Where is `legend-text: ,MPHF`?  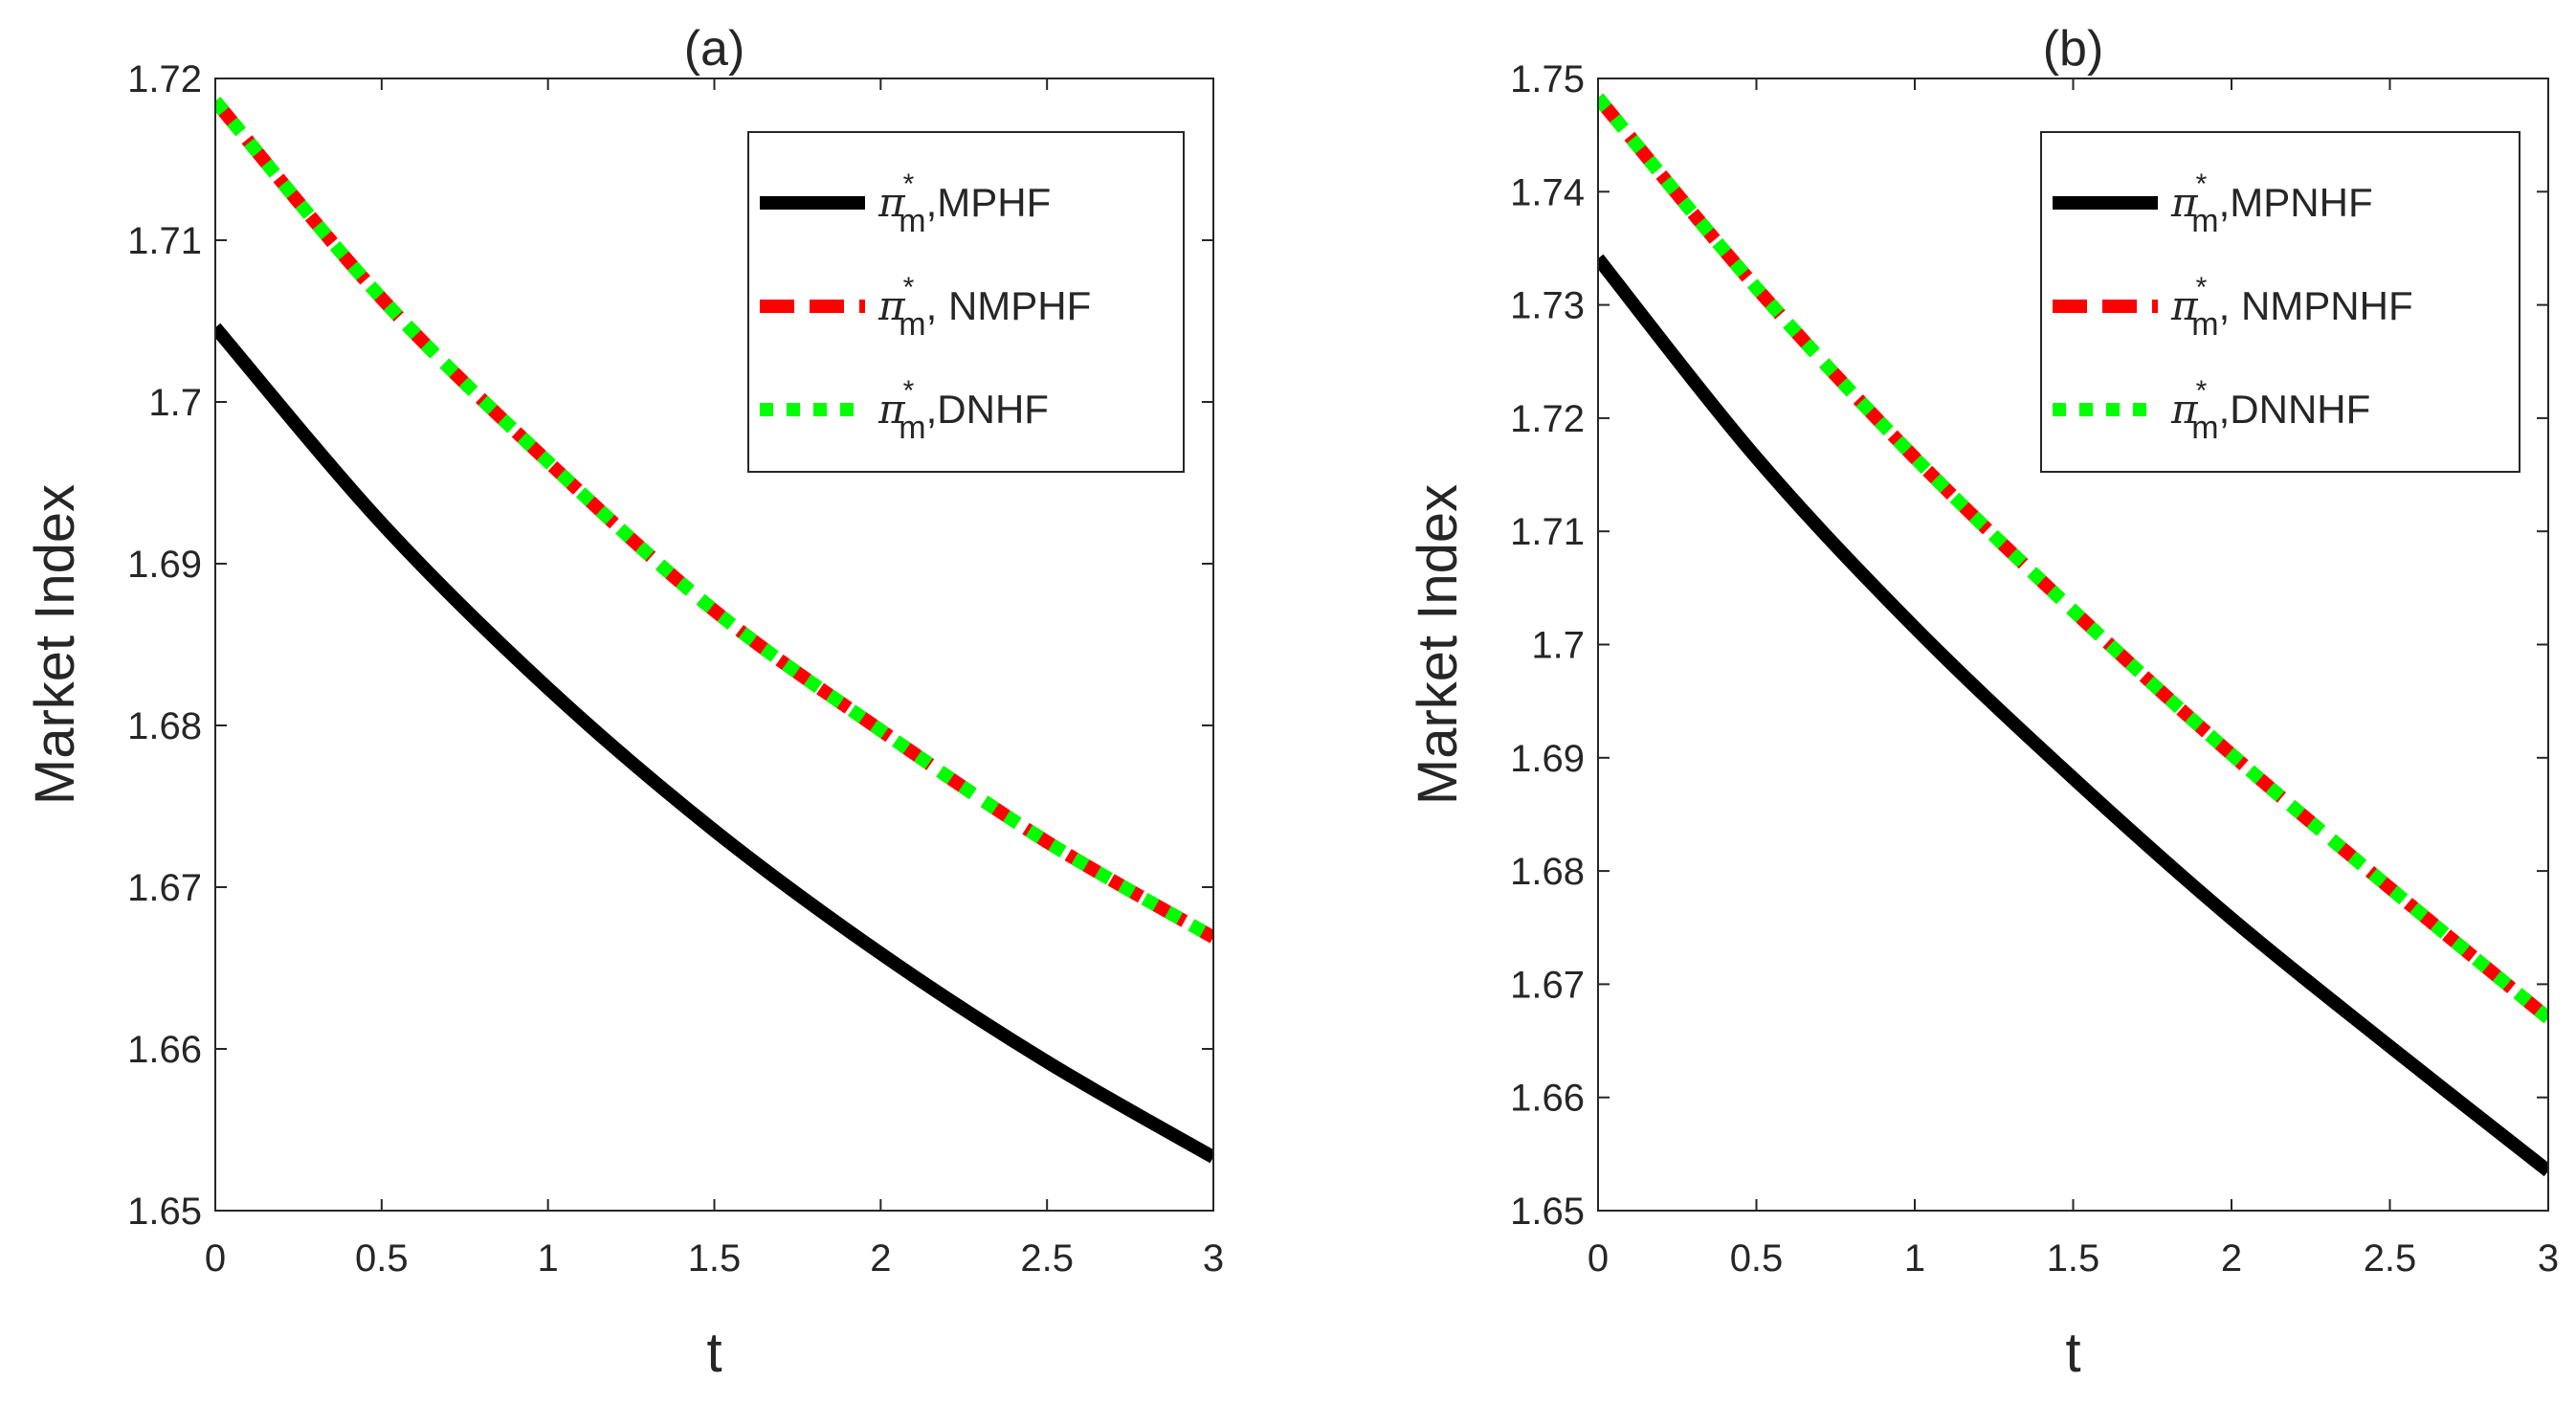 legend-text: ,MPHF is located at coordinates (989, 202).